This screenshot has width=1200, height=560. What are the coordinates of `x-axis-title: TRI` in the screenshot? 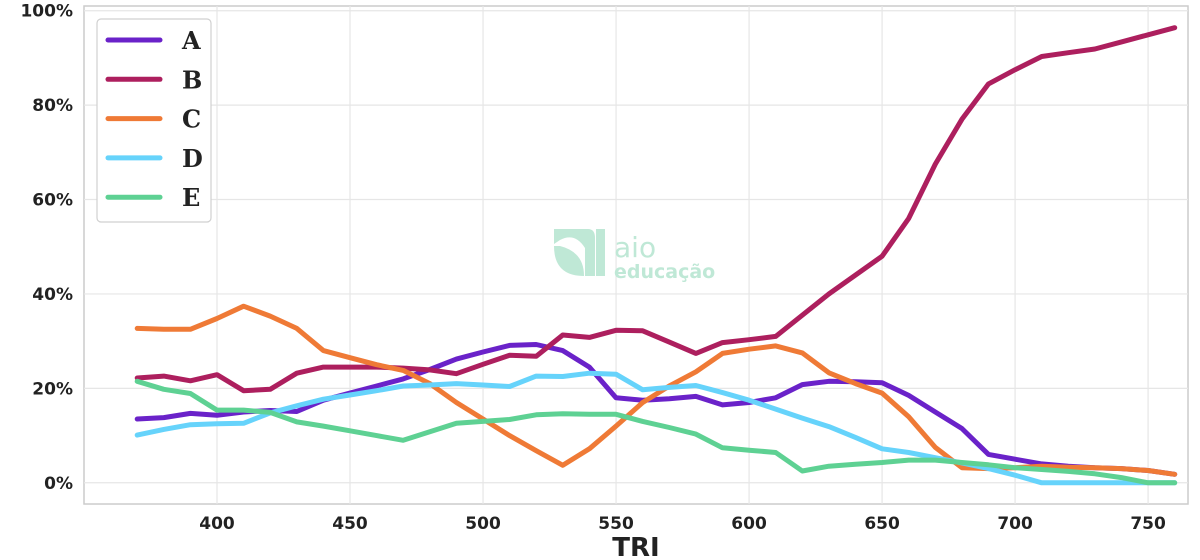 It's located at (635, 546).